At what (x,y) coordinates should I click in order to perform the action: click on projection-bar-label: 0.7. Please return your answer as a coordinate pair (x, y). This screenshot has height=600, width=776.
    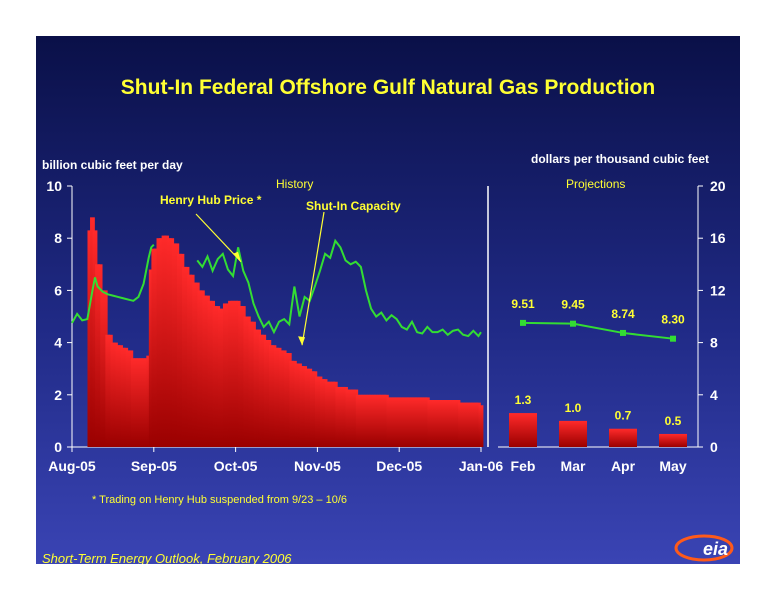
    Looking at the image, I should click on (623, 416).